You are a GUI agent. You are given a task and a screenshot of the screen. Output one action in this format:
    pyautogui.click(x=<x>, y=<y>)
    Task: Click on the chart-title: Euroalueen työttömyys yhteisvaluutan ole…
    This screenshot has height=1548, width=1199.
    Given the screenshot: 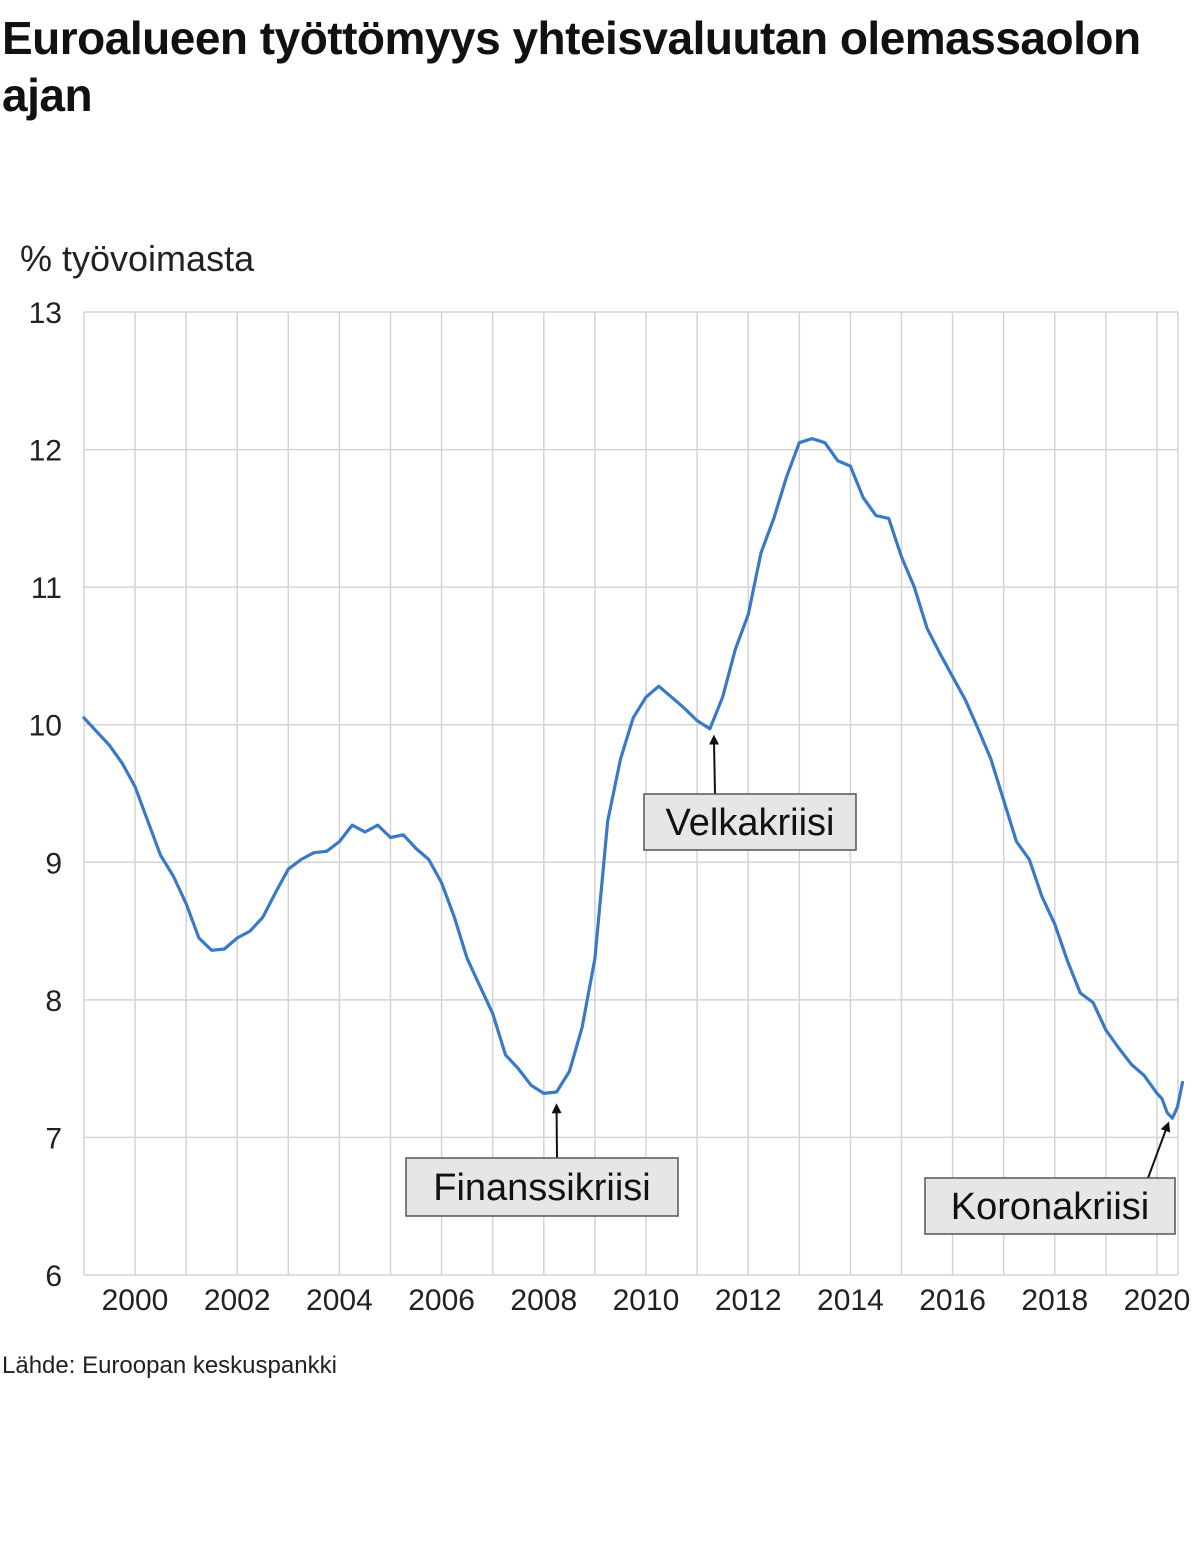 What is the action you would take?
    pyautogui.click(x=571, y=66)
    